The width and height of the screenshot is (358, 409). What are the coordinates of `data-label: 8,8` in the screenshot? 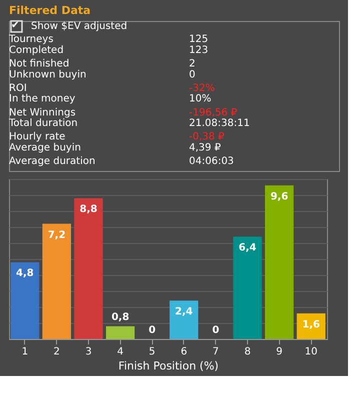 It's located at (89, 210).